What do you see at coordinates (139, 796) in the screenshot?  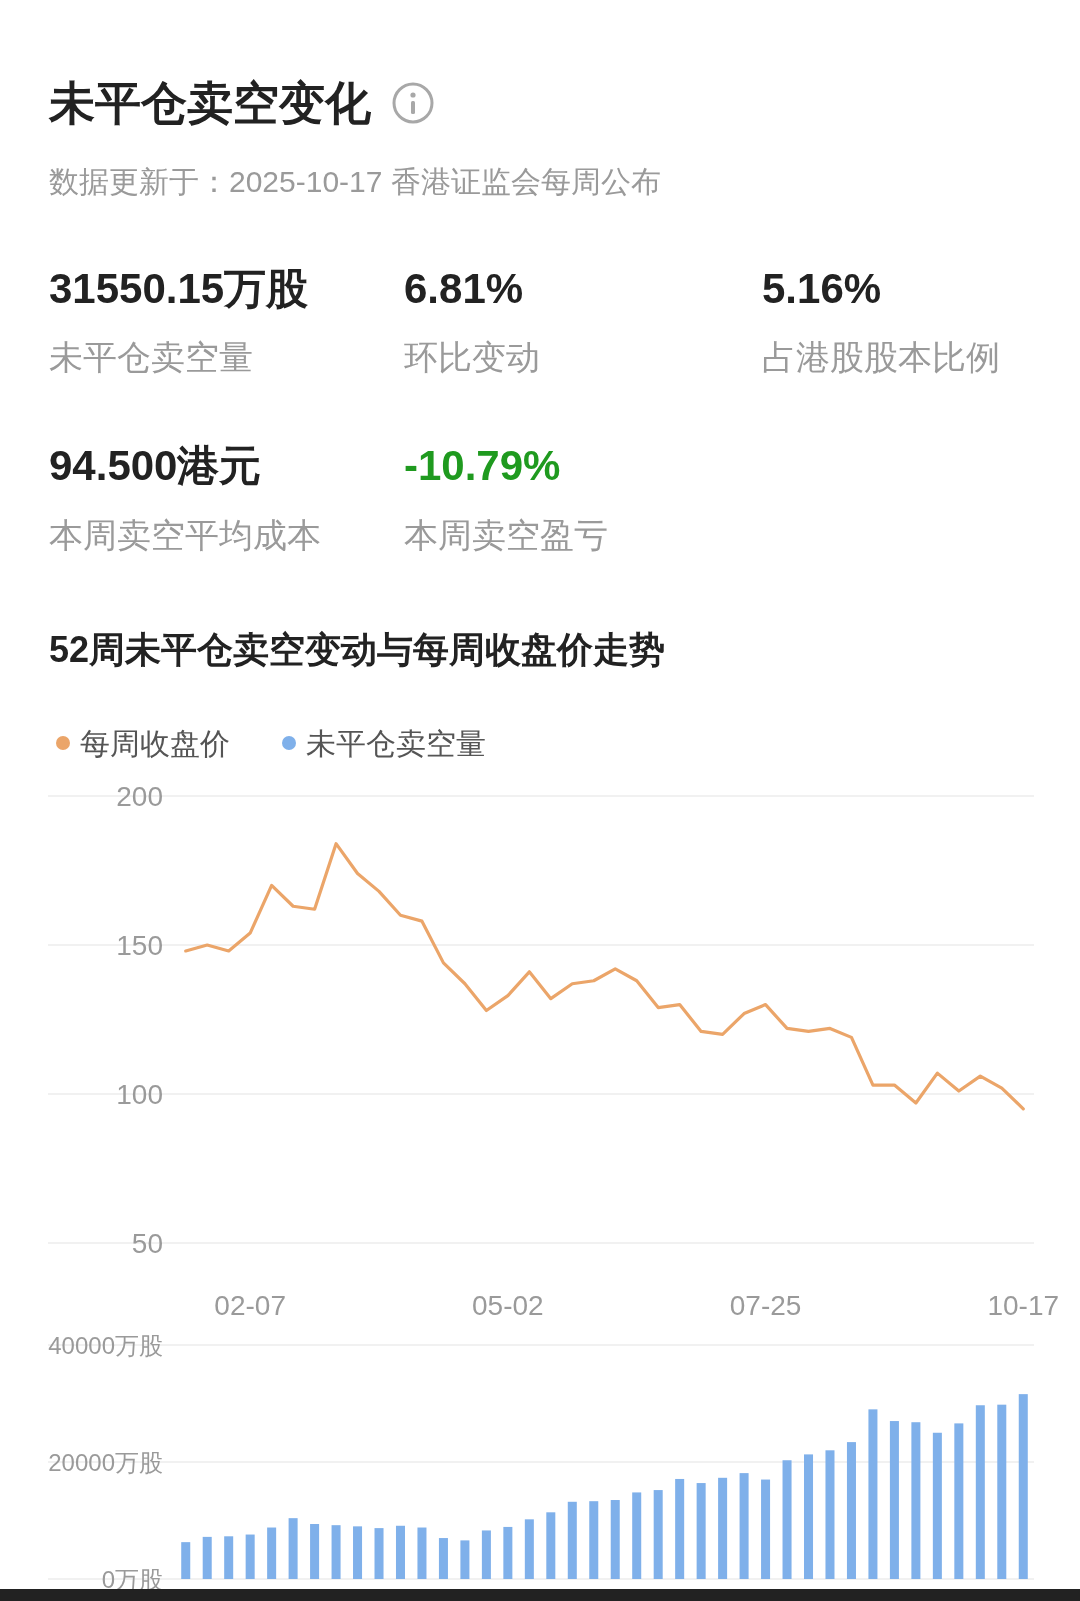 I see `y-tick-label: 200` at bounding box center [139, 796].